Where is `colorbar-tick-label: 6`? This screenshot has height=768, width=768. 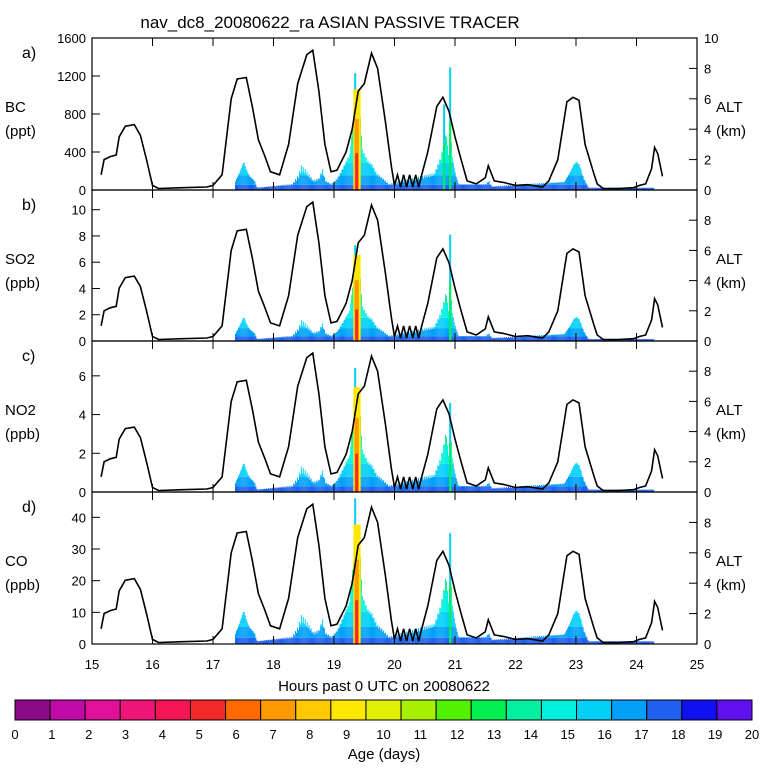 colorbar-tick-label: 6 is located at coordinates (235, 734).